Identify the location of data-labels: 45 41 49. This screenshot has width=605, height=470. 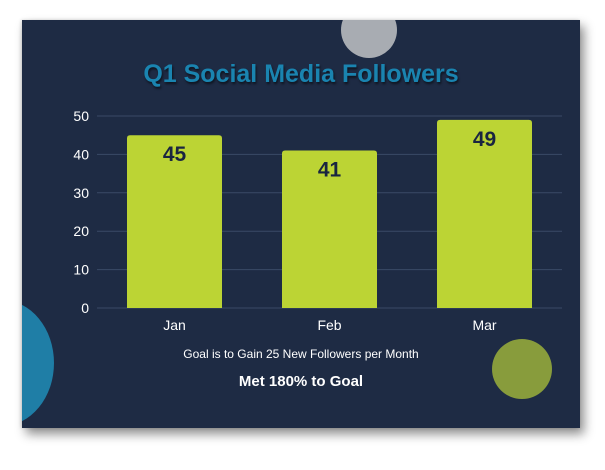
(329, 155).